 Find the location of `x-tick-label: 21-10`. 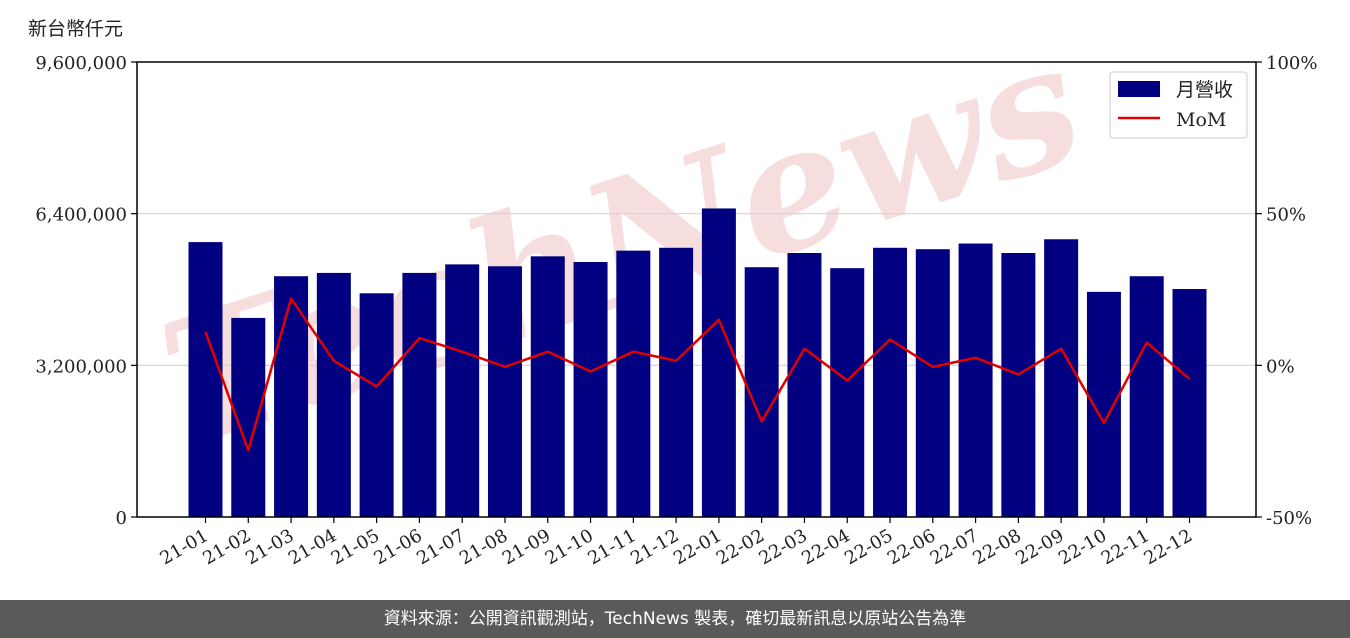

x-tick-label: 21-10 is located at coordinates (569, 547).